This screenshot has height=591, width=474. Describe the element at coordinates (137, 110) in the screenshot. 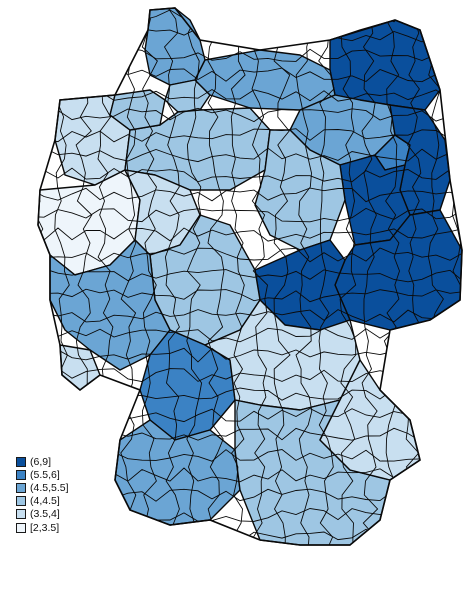

I see `region-bremen` at that location.